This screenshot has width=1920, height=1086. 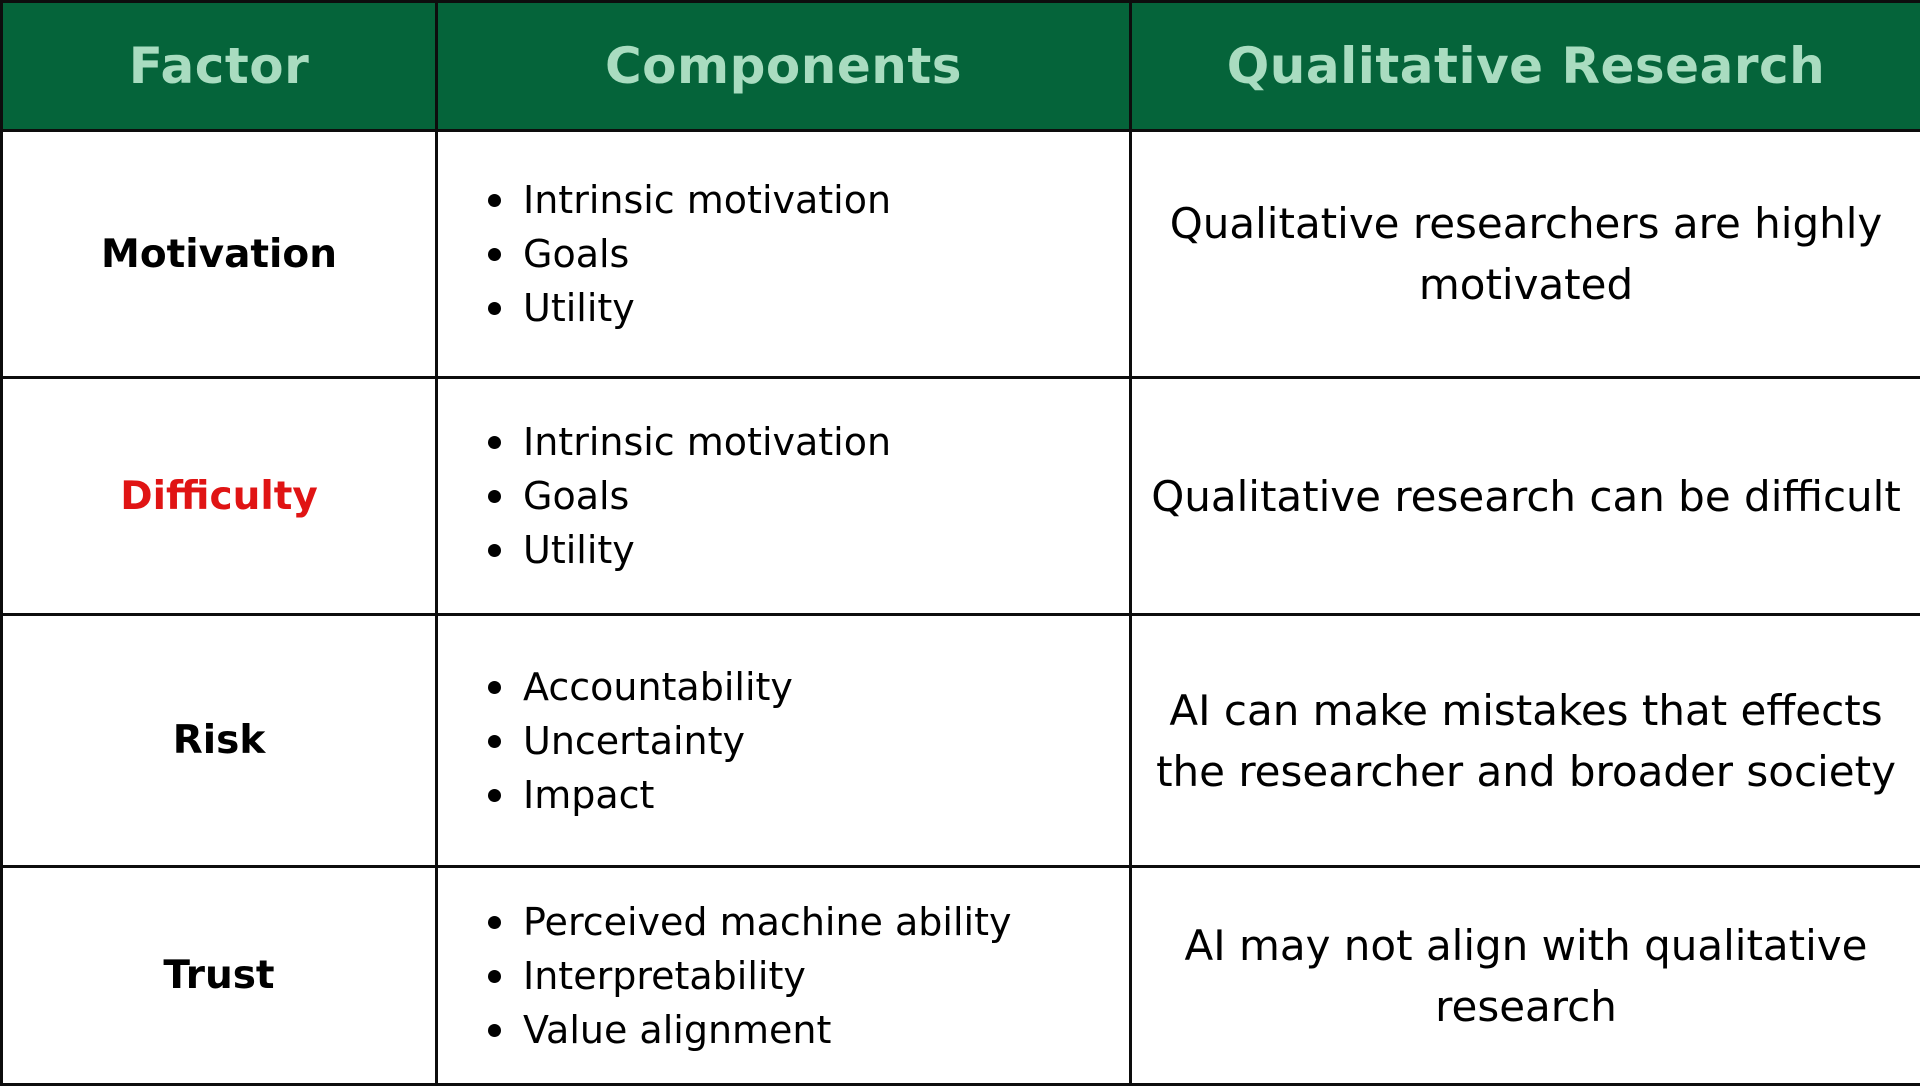 I want to click on header-row: Factor Components Qualitative Research, so click(x=961, y=66).